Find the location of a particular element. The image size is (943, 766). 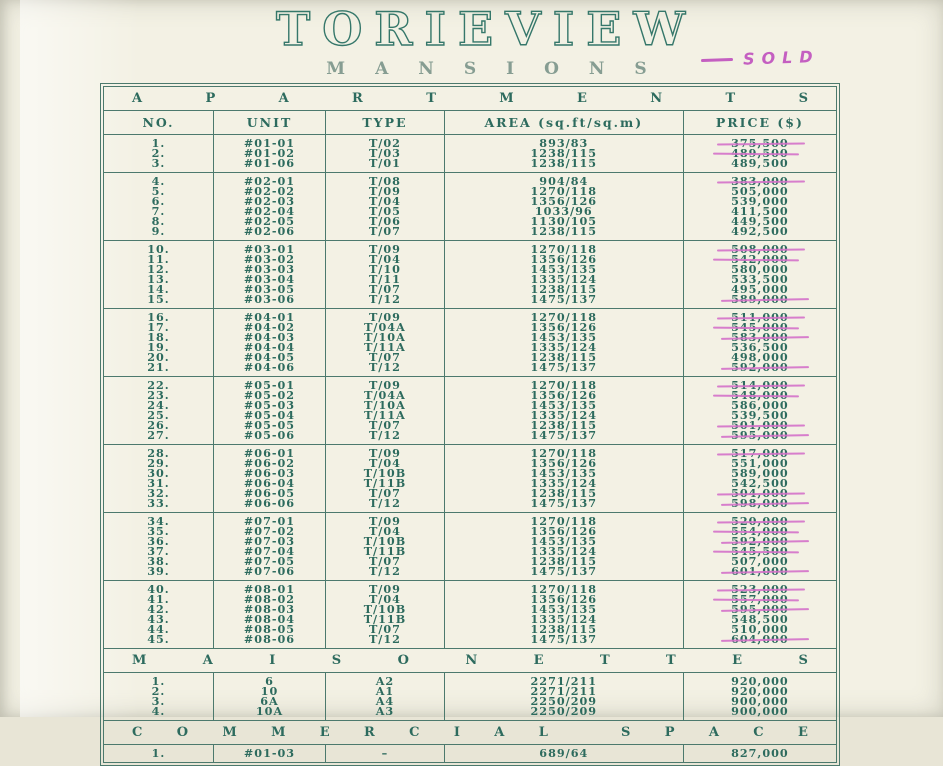

price-value-sold-struck: 501,000 is located at coordinates (760, 425).